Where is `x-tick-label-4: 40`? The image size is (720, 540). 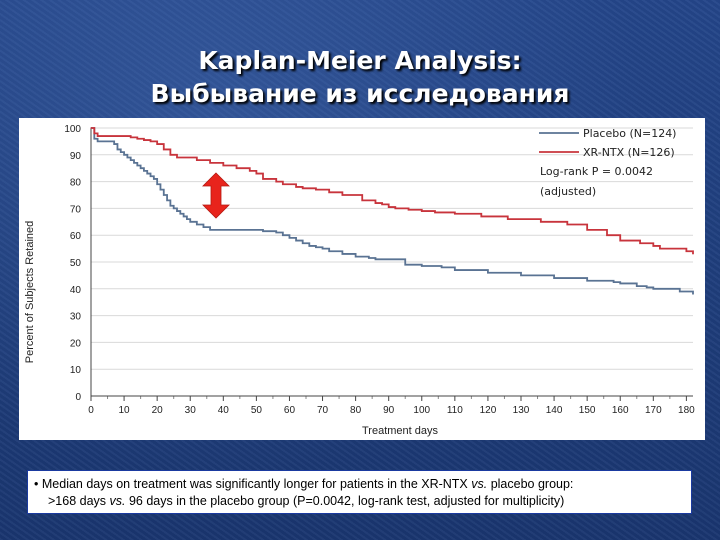
x-tick-label-4: 40 is located at coordinates (224, 410).